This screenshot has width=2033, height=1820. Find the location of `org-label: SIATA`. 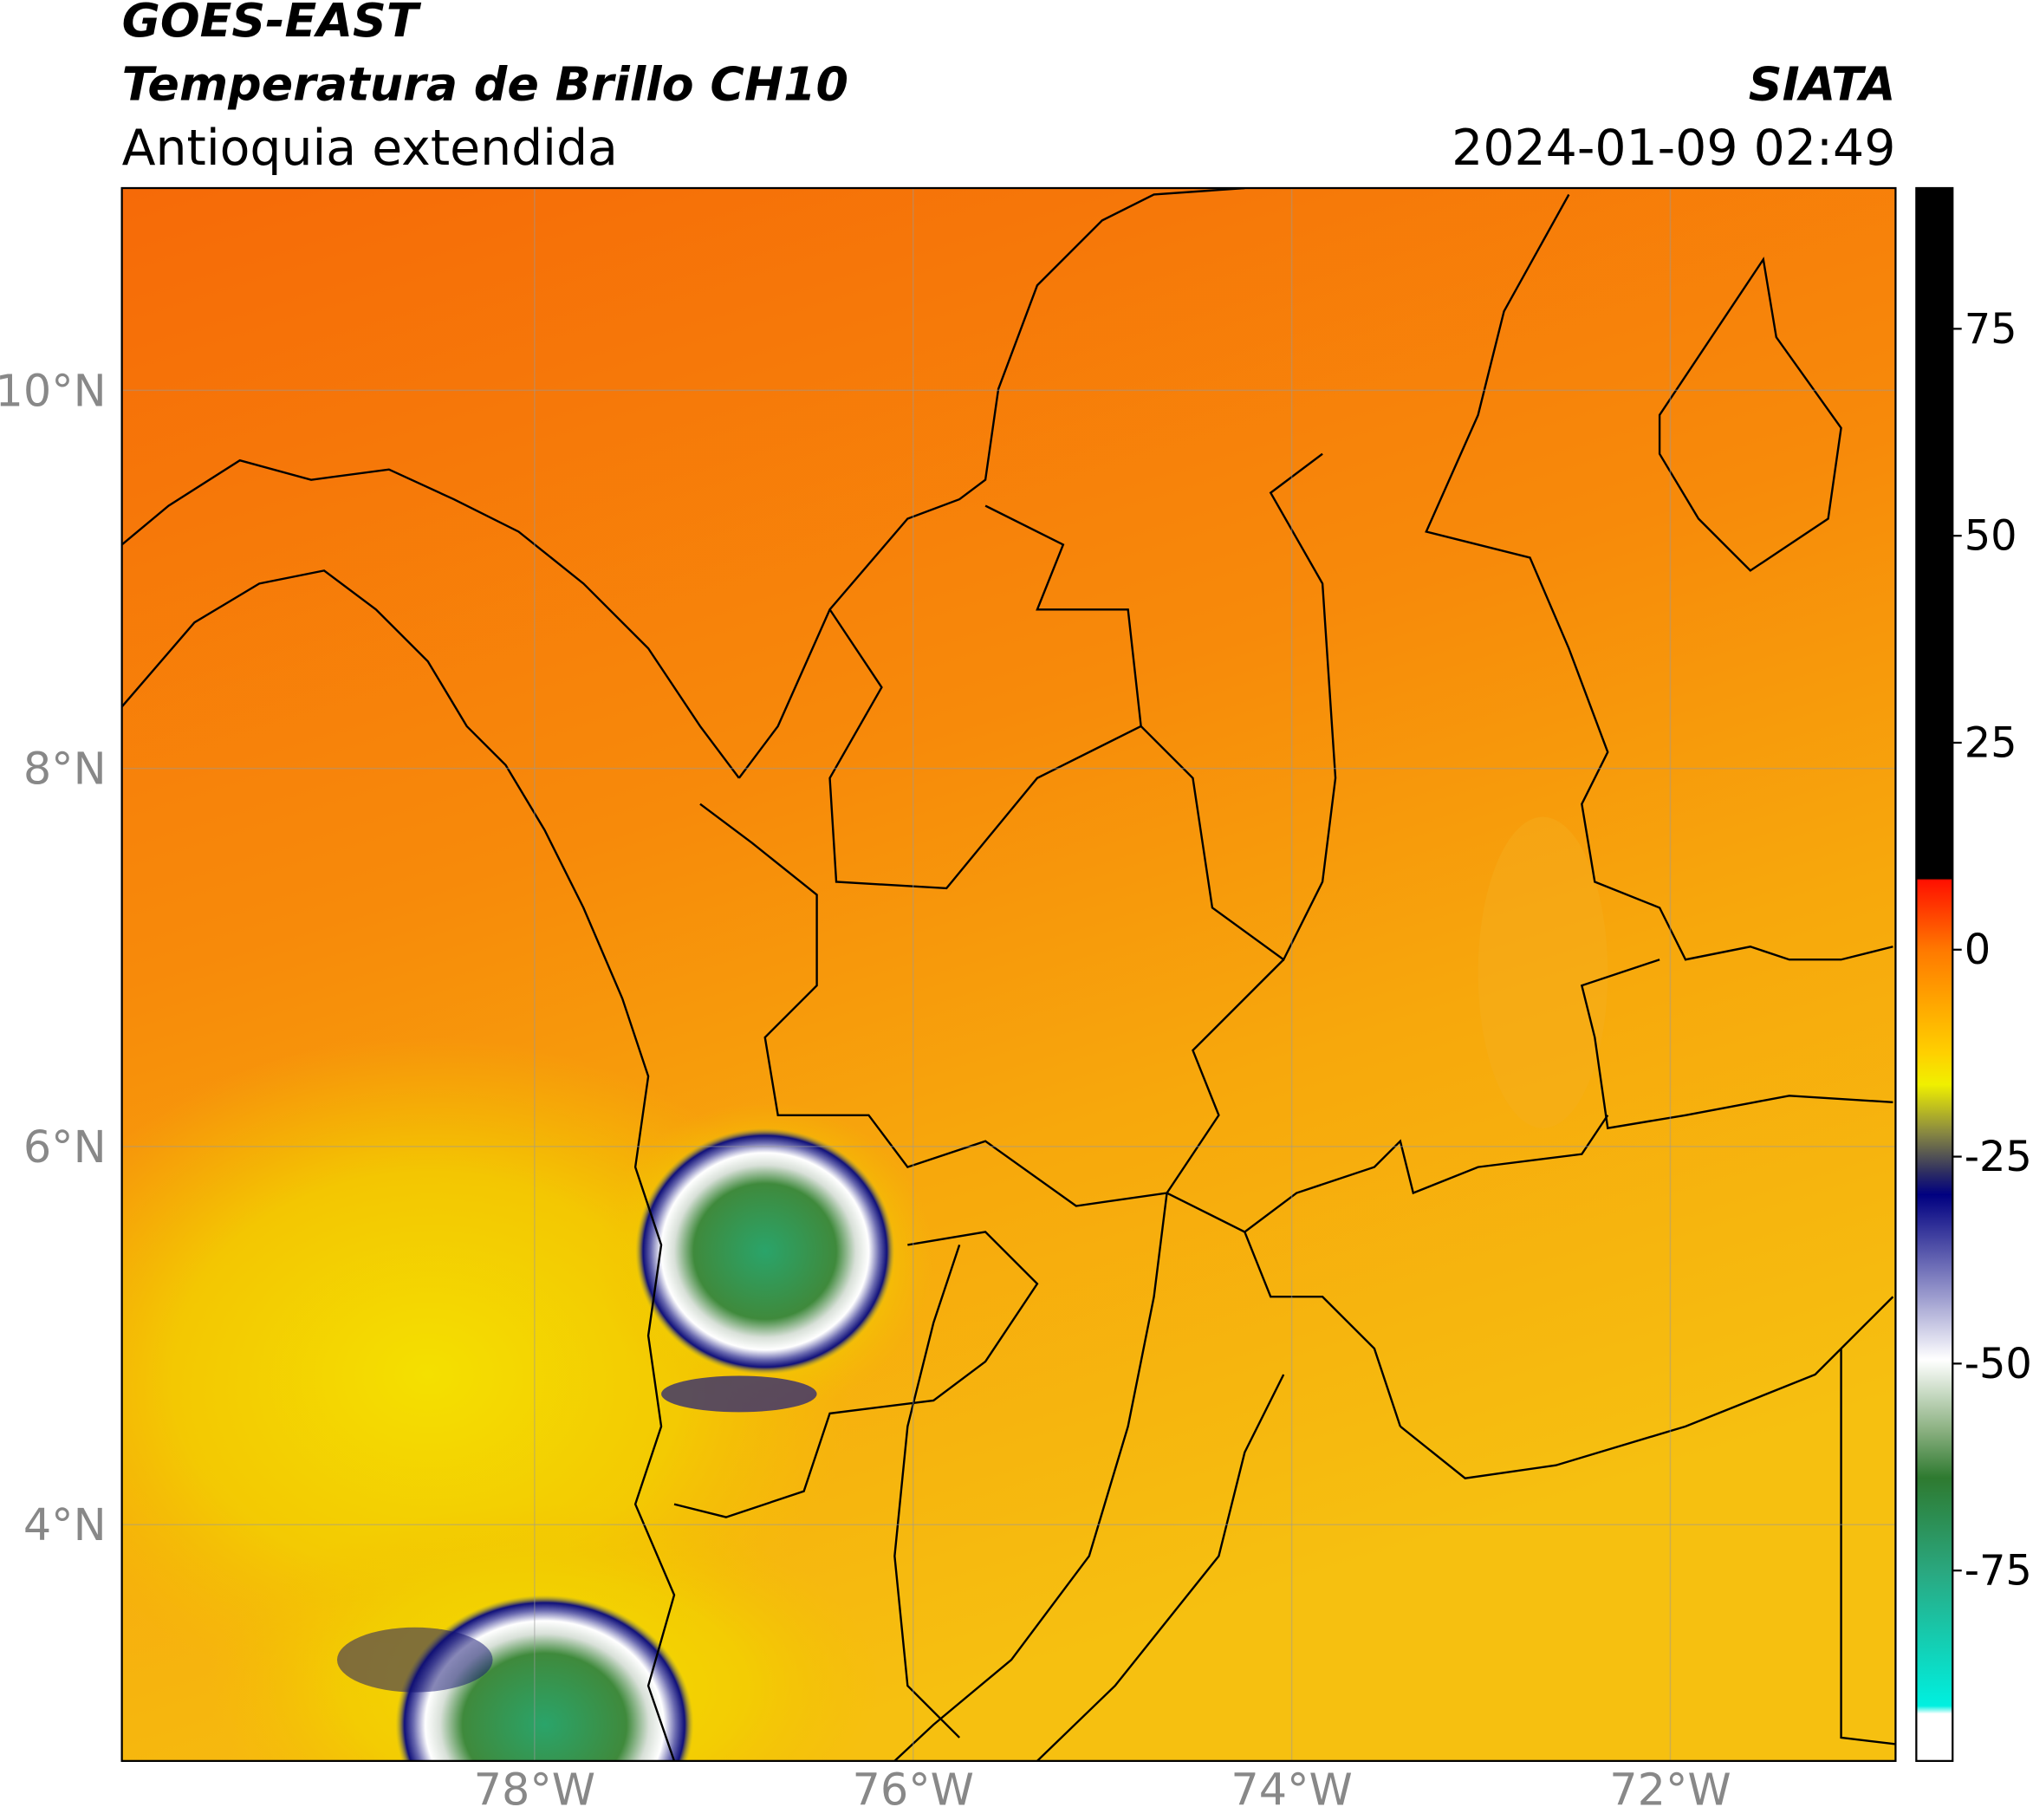

org-label: SIATA is located at coordinates (1822, 83).